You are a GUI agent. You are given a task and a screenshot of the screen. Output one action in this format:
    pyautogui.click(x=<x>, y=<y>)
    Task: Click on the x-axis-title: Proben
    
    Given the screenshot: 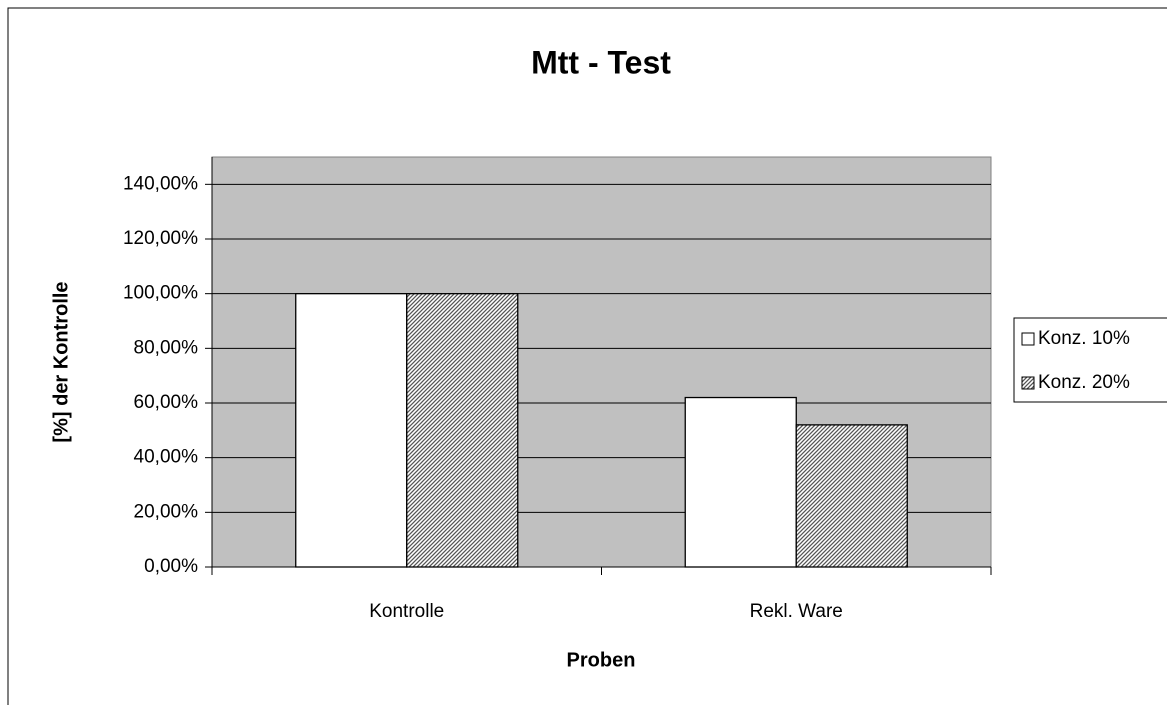 What is the action you would take?
    pyautogui.click(x=601, y=660)
    